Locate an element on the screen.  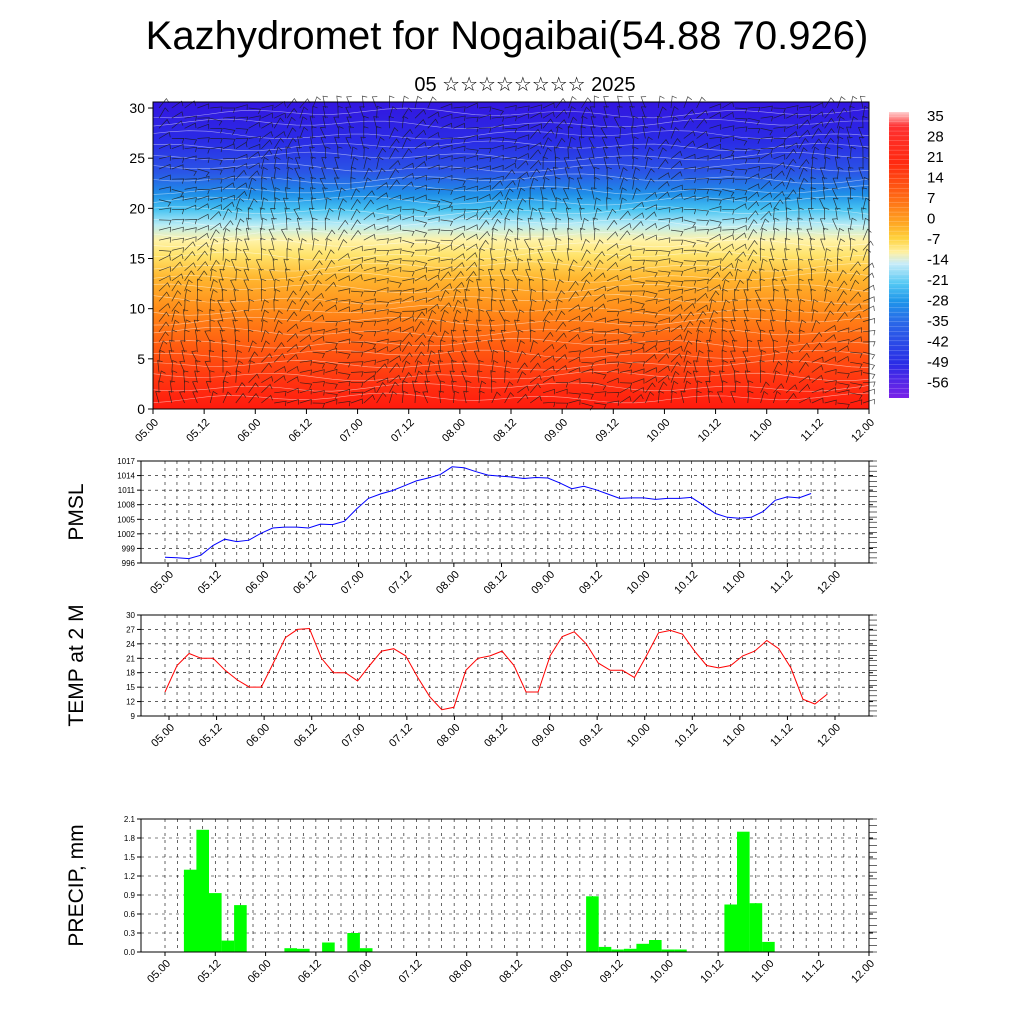
x-tick-label: 12.00 is located at coordinates (863, 972).